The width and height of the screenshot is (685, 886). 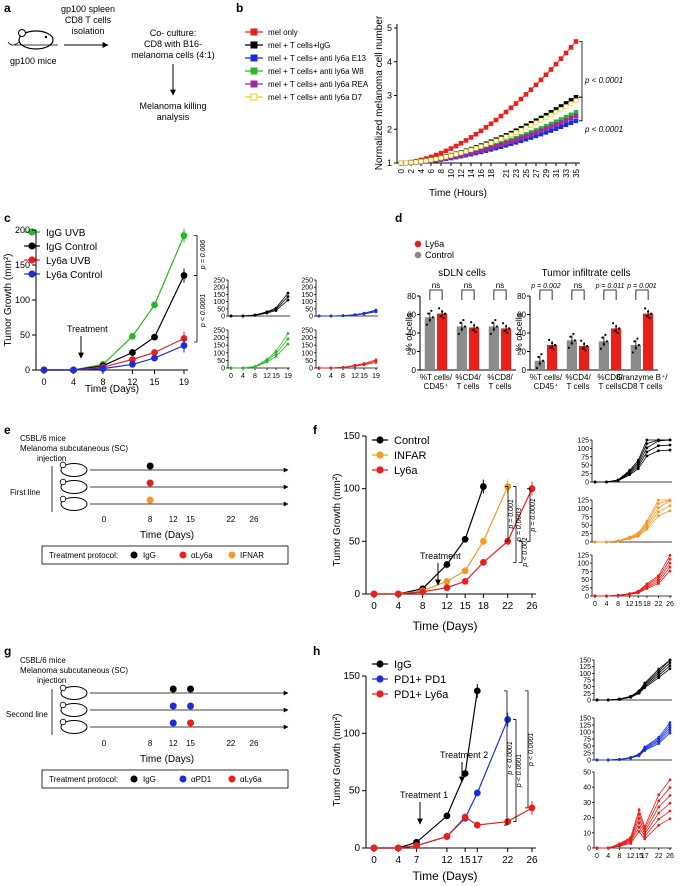 I want to click on e-protocol-igg: IgG, so click(x=149, y=555).